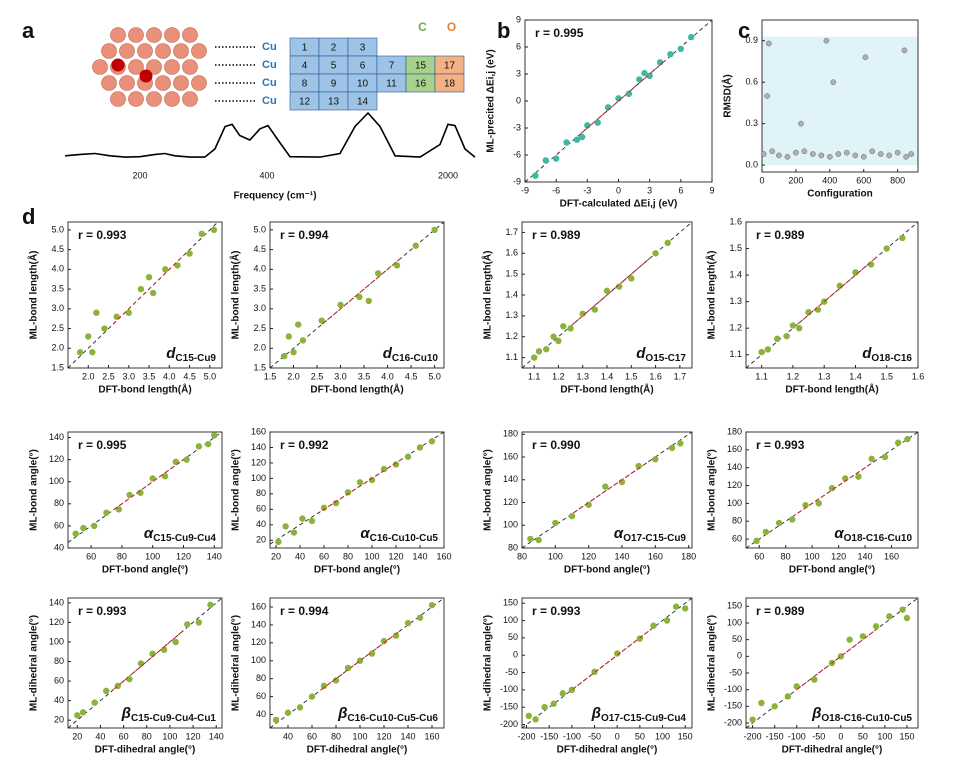 This screenshot has height=769, width=960. Describe the element at coordinates (775, 736) in the screenshot. I see `x-tick-label: -150` at that location.